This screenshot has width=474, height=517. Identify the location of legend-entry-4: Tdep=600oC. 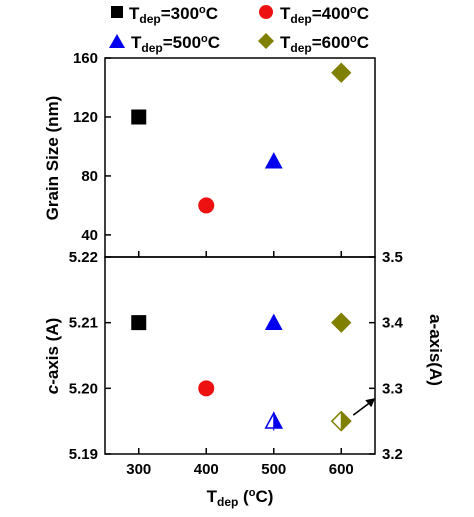
(313, 44).